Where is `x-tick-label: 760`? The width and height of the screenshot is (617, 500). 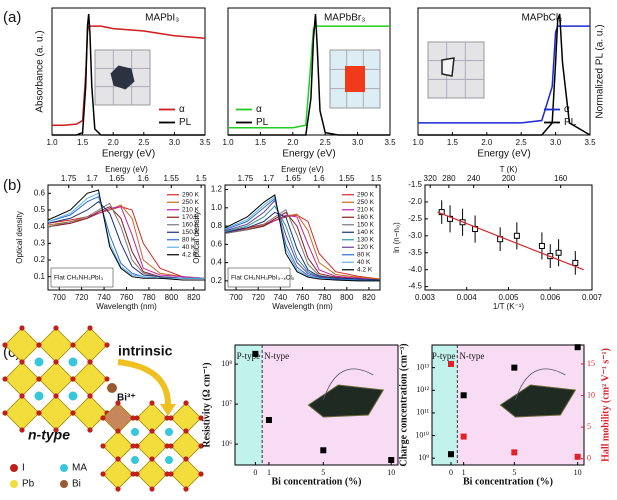
x-tick-label: 760 is located at coordinates (127, 297).